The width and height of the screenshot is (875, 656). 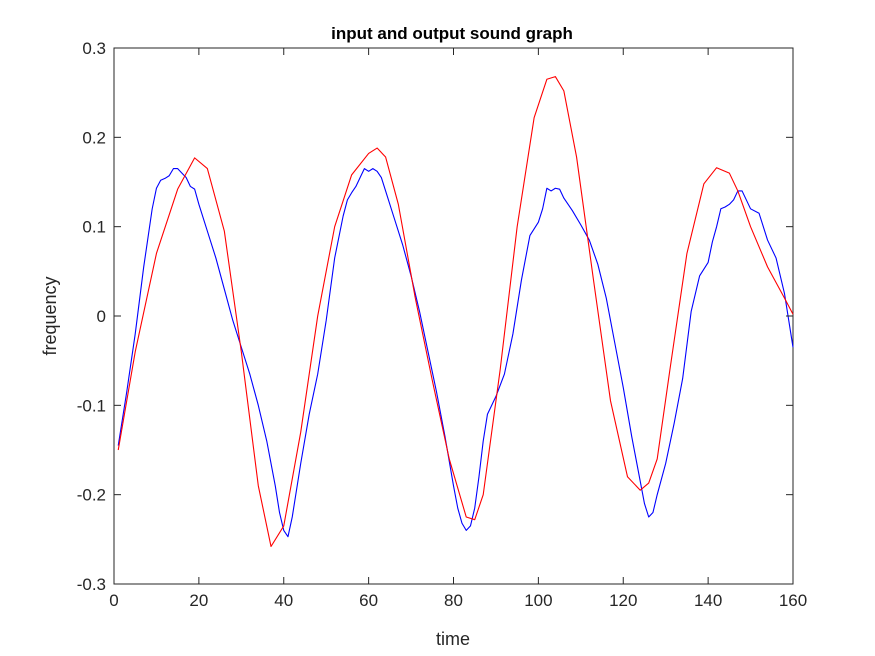 I want to click on x-tick-label: 0, so click(x=113, y=600).